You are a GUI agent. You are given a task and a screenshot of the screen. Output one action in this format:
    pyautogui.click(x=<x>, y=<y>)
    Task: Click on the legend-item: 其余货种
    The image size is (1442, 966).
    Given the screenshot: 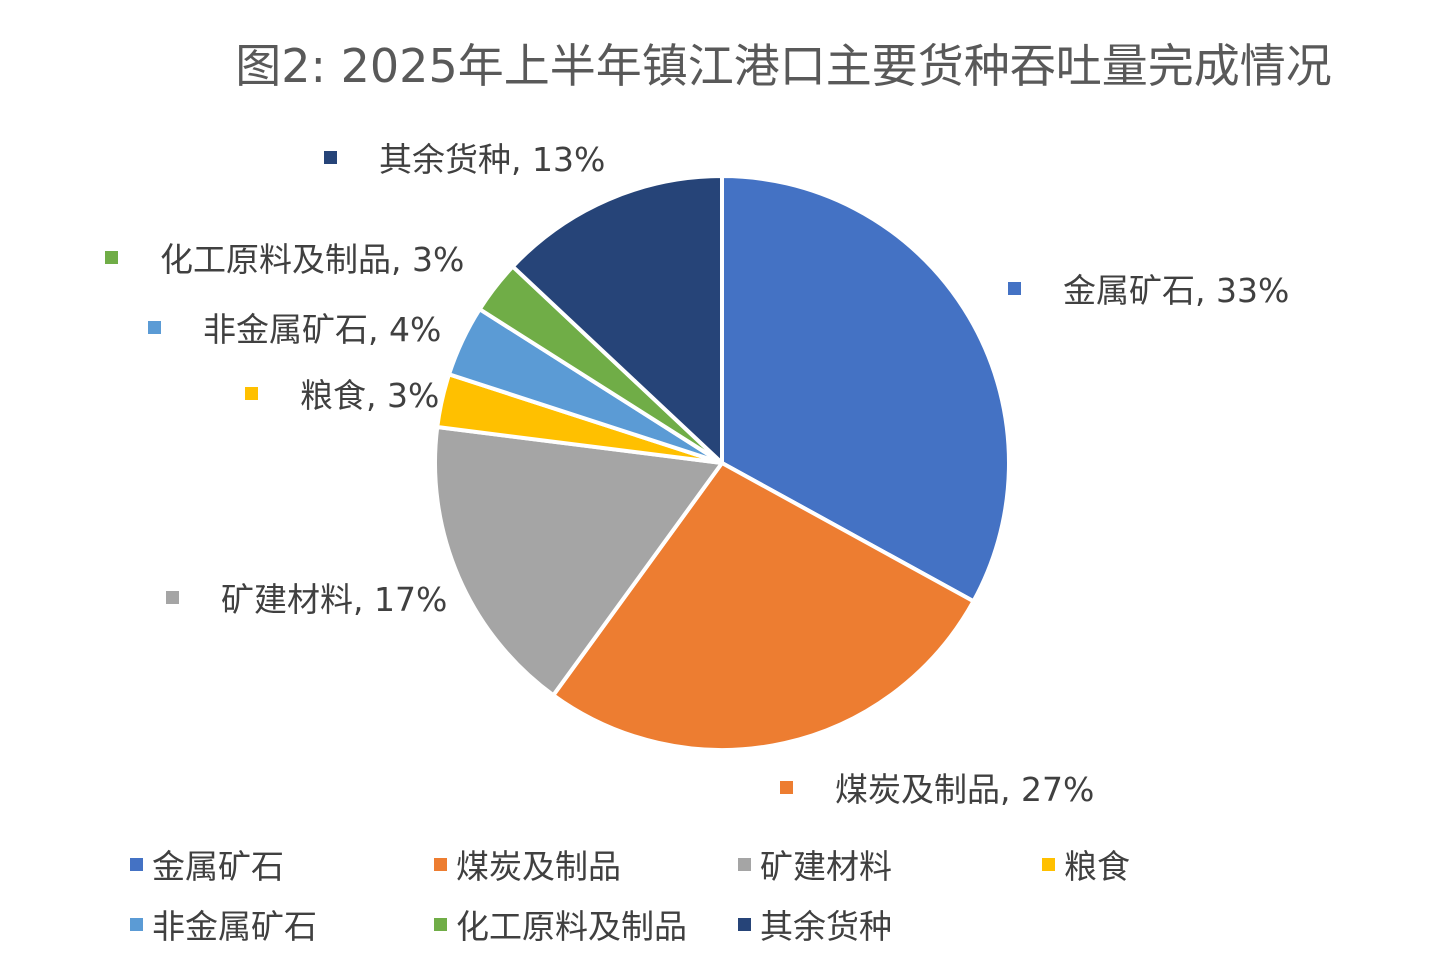 What is the action you would take?
    pyautogui.click(x=890, y=924)
    